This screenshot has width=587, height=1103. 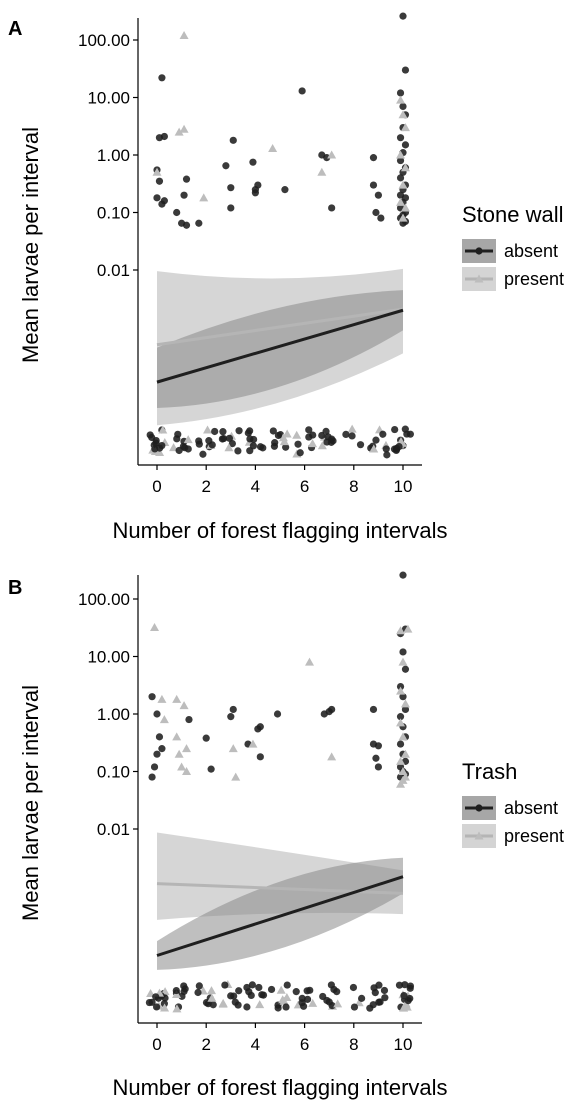 I want to click on y-tick-label: 0.10, so click(x=113, y=772).